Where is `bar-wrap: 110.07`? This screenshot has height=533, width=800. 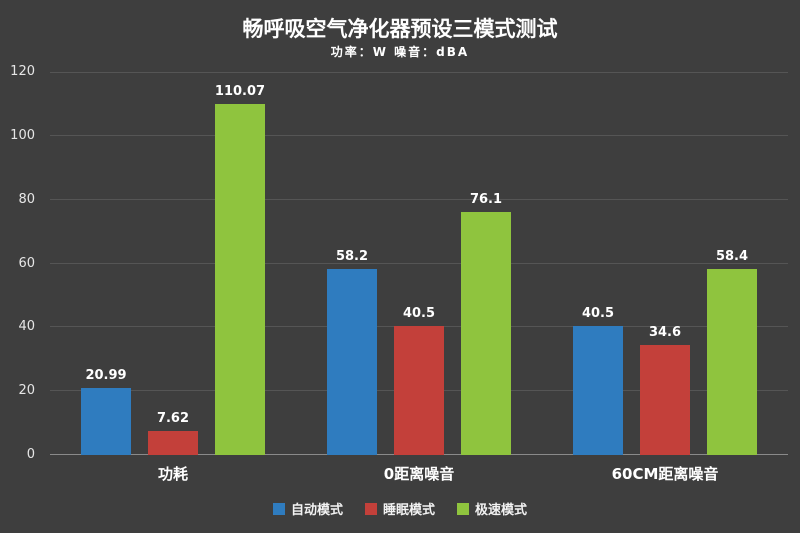 bar-wrap: 110.07 is located at coordinates (240, 263).